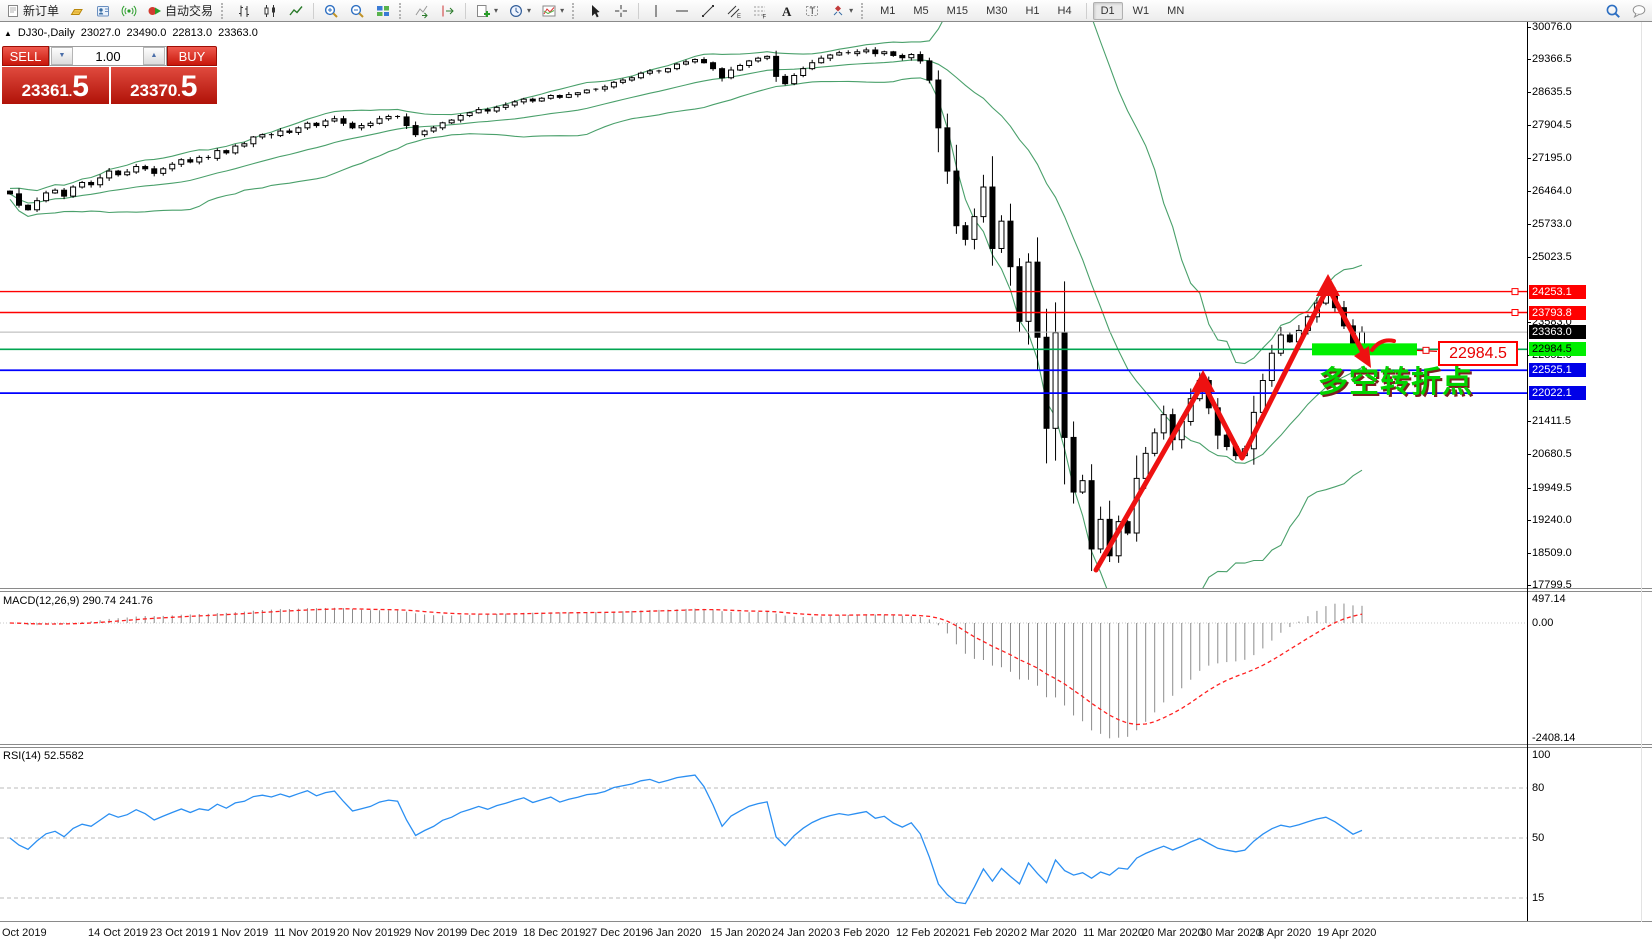  I want to click on chat-button, so click(1639, 11).